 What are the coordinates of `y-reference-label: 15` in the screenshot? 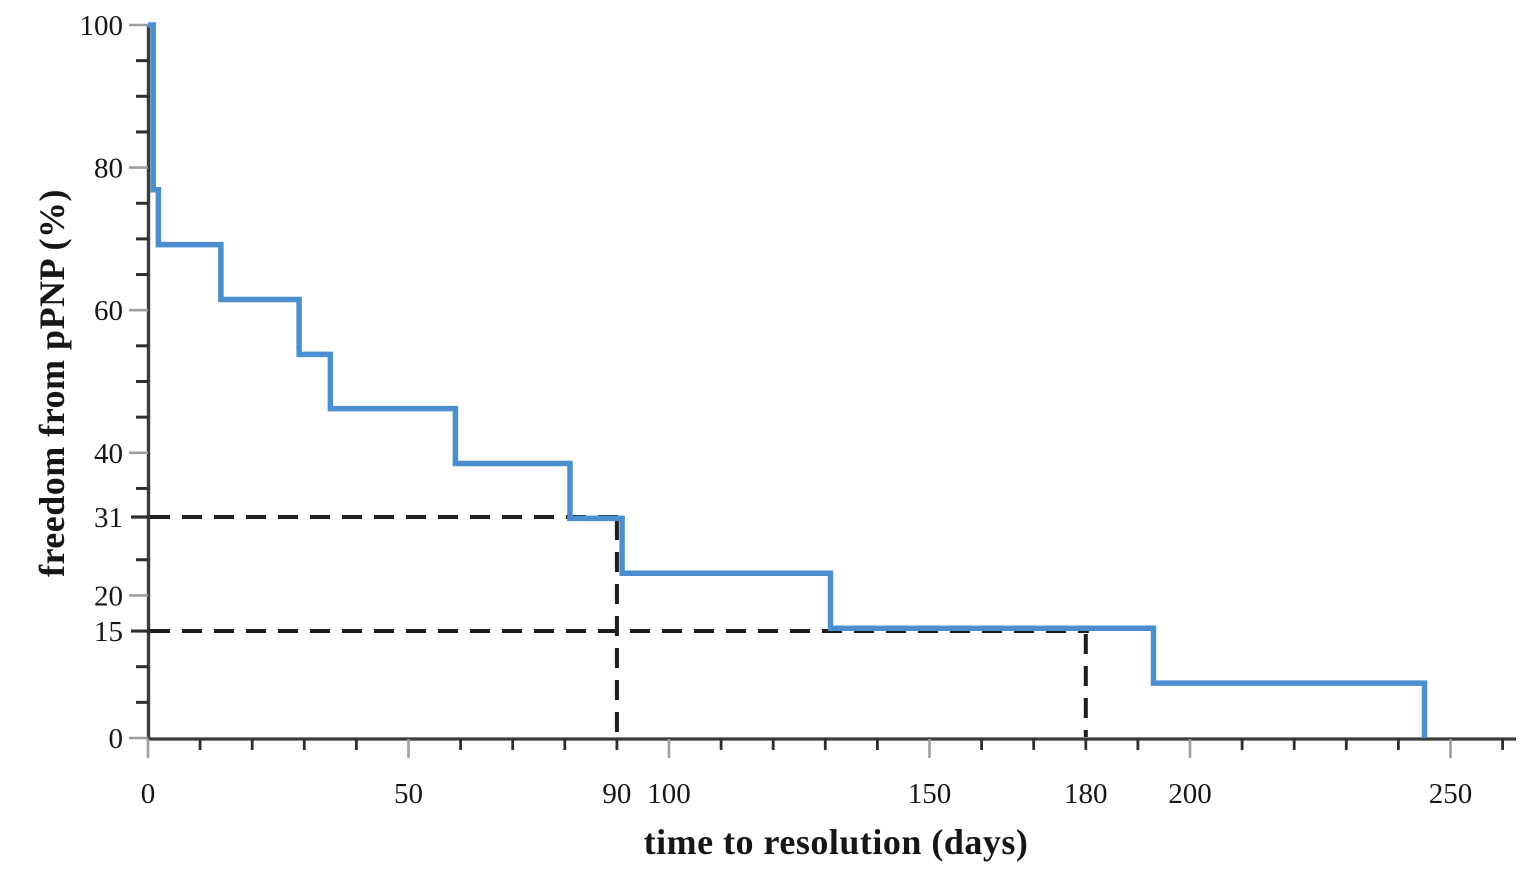 It's located at (108, 632).